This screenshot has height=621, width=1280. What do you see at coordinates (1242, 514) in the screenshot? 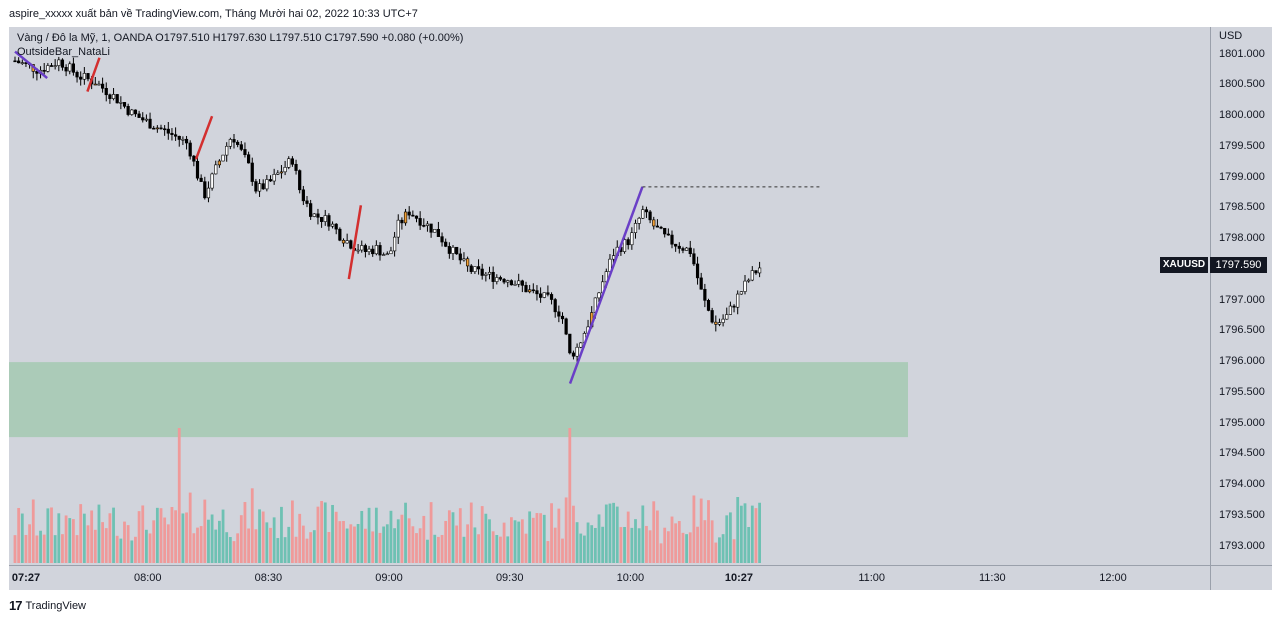
I see `price-tick-label: 1793.500` at bounding box center [1242, 514].